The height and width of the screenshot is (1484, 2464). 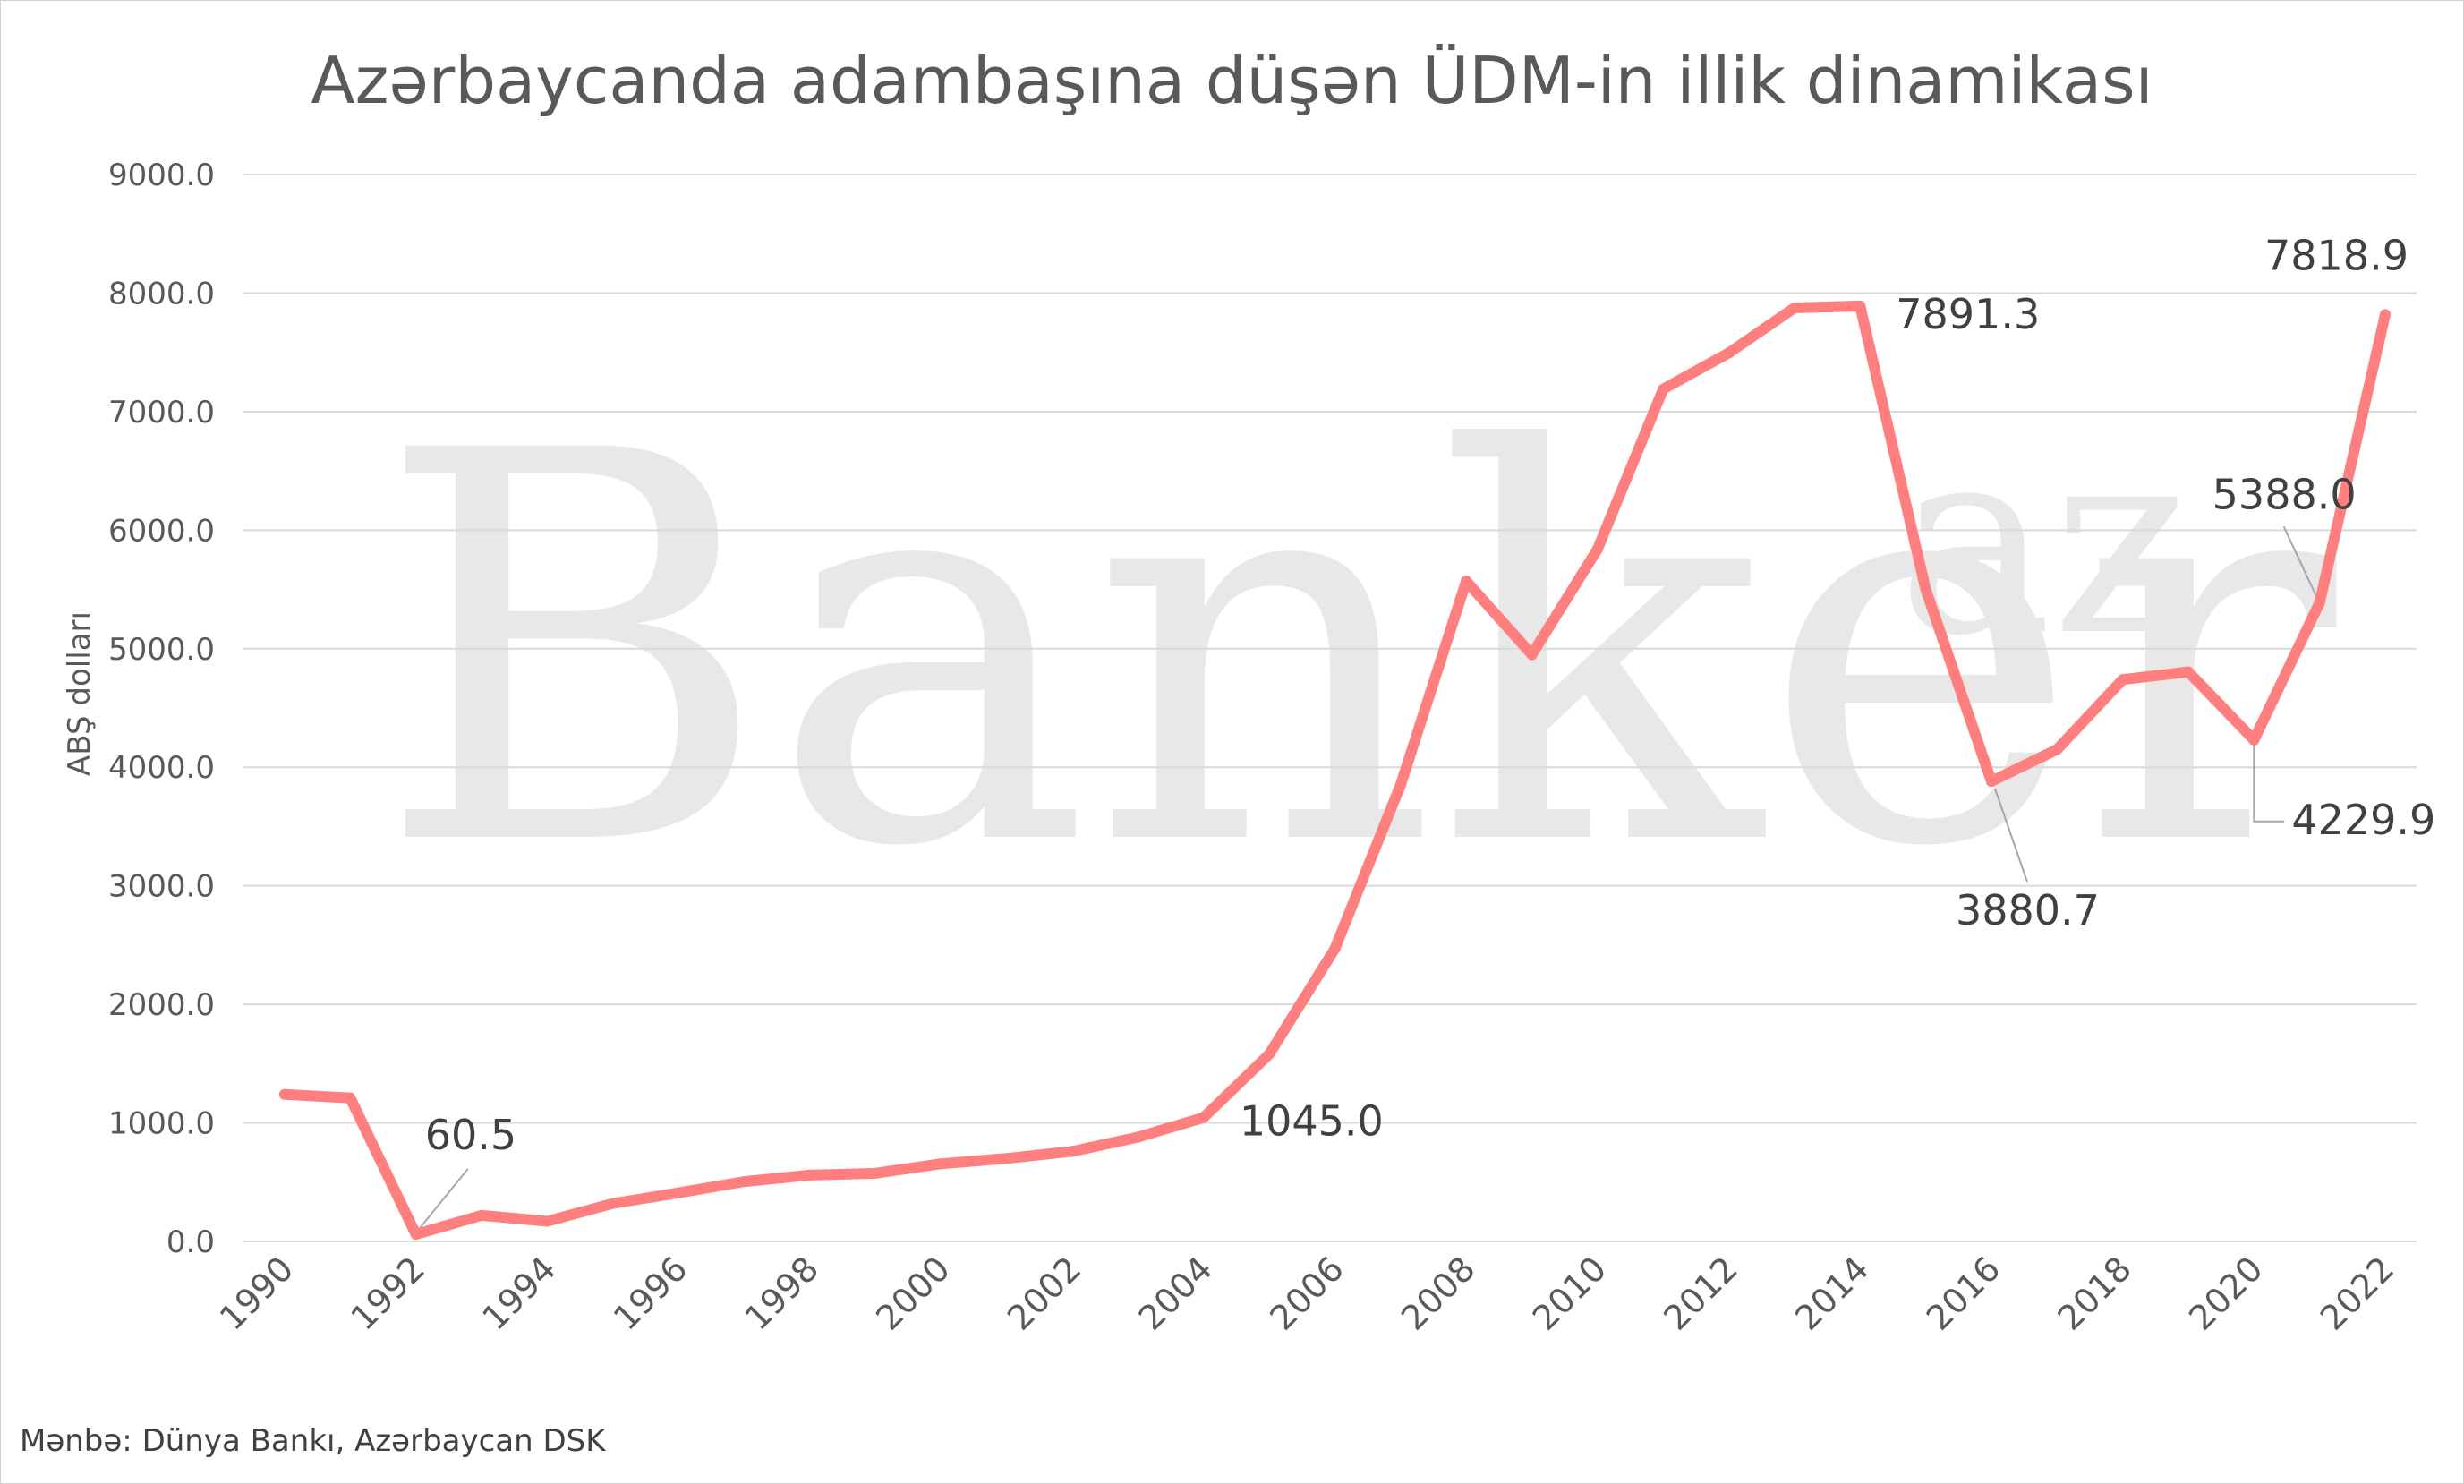 What do you see at coordinates (1176, 1293) in the screenshot?
I see `x-tick-label: 2004` at bounding box center [1176, 1293].